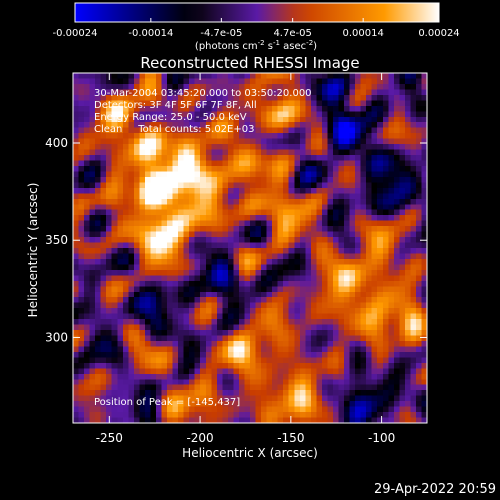  I want to click on colorbar-tick-label: 0.00014, so click(362, 33).